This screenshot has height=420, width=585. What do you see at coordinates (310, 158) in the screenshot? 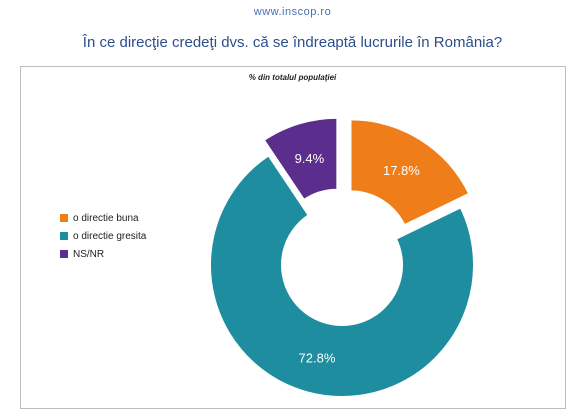
I see `slice-data-label: 9.4%` at bounding box center [310, 158].